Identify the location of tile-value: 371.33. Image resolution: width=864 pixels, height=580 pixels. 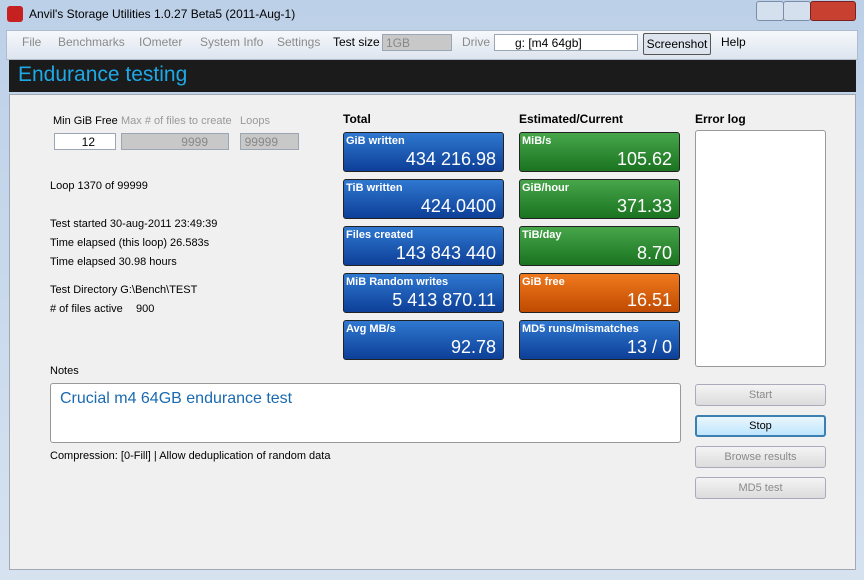
(644, 206).